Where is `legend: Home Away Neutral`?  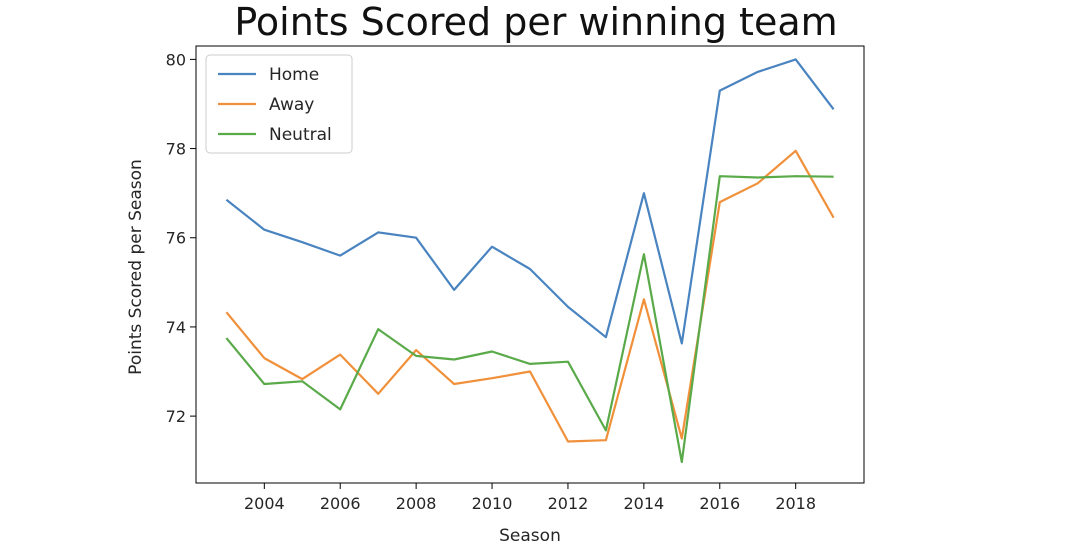
legend: Home Away Neutral is located at coordinates (279, 104).